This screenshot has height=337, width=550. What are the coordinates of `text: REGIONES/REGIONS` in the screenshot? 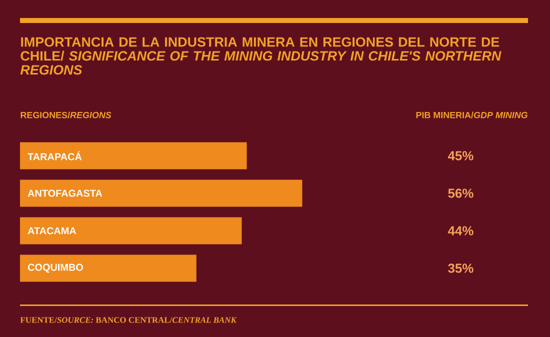 It's located at (66, 115).